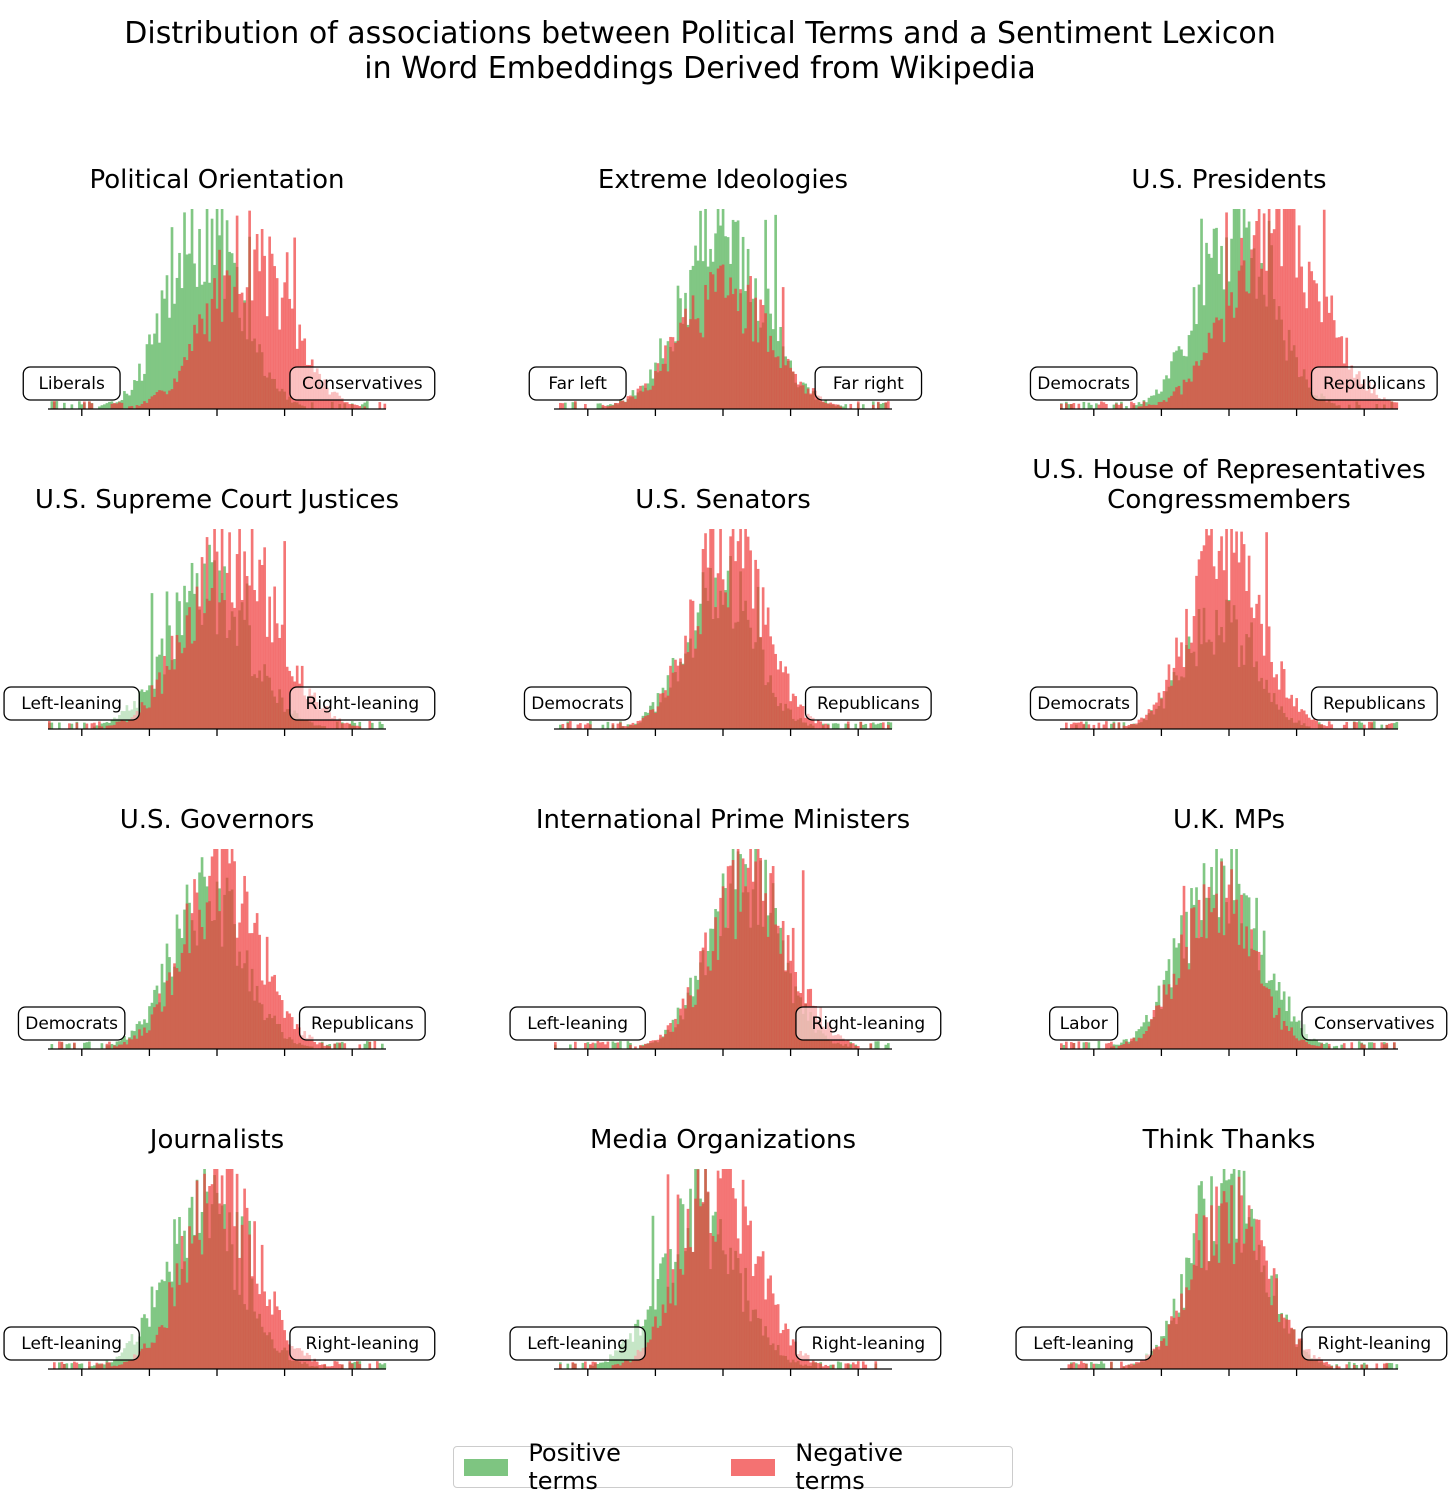  What do you see at coordinates (577, 1024) in the screenshot?
I see `left-side-label: Left-leaning` at bounding box center [577, 1024].